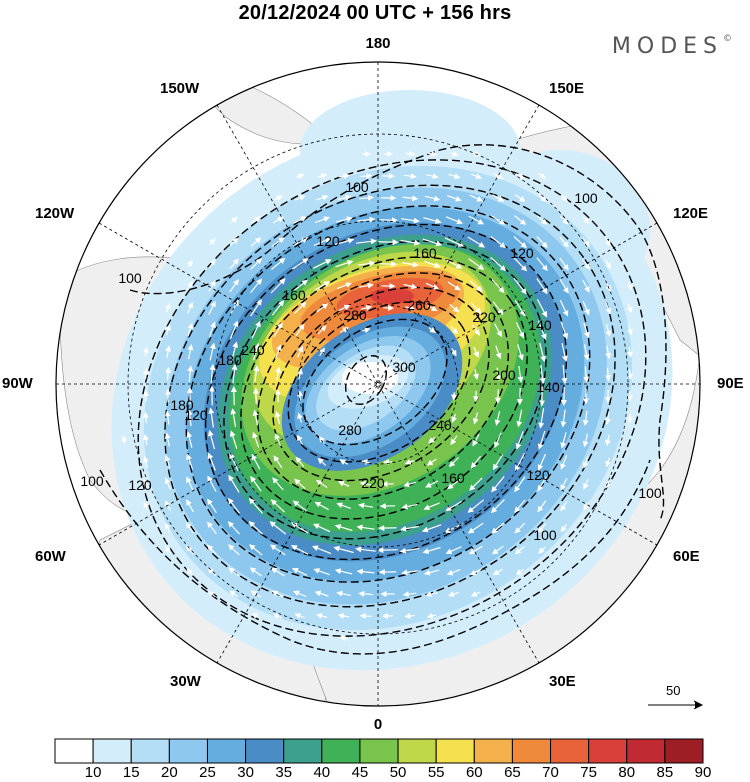 This screenshot has width=750, height=782. What do you see at coordinates (378, 43) in the screenshot?
I see `lon-label-180: 180` at bounding box center [378, 43].